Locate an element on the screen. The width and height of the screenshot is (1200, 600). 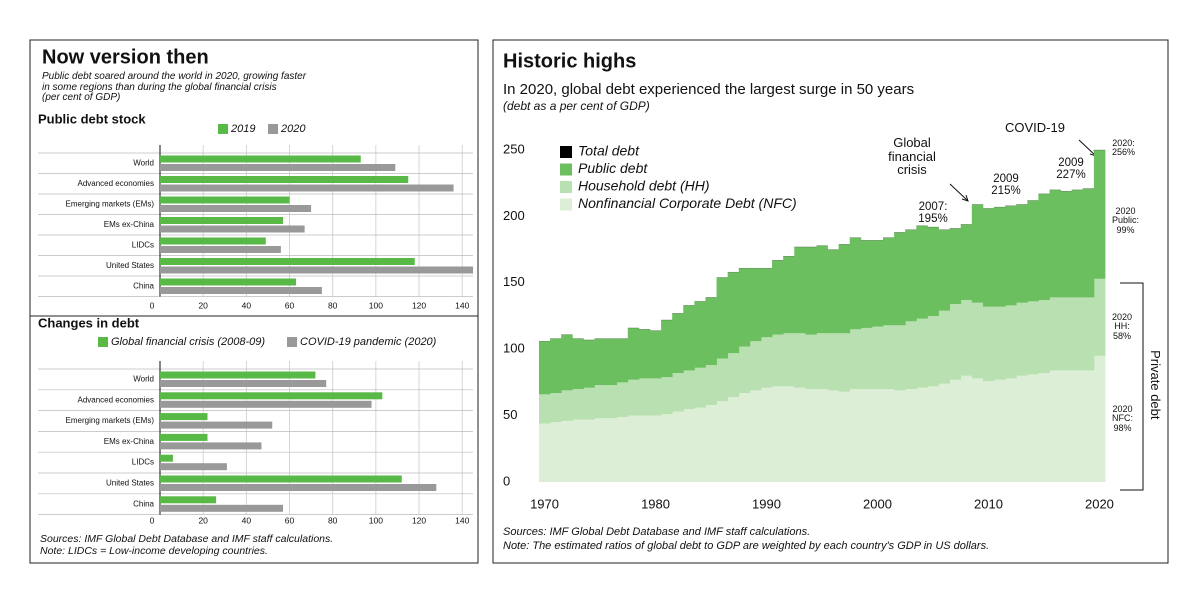
category-label: LIDCs is located at coordinates (143, 244).